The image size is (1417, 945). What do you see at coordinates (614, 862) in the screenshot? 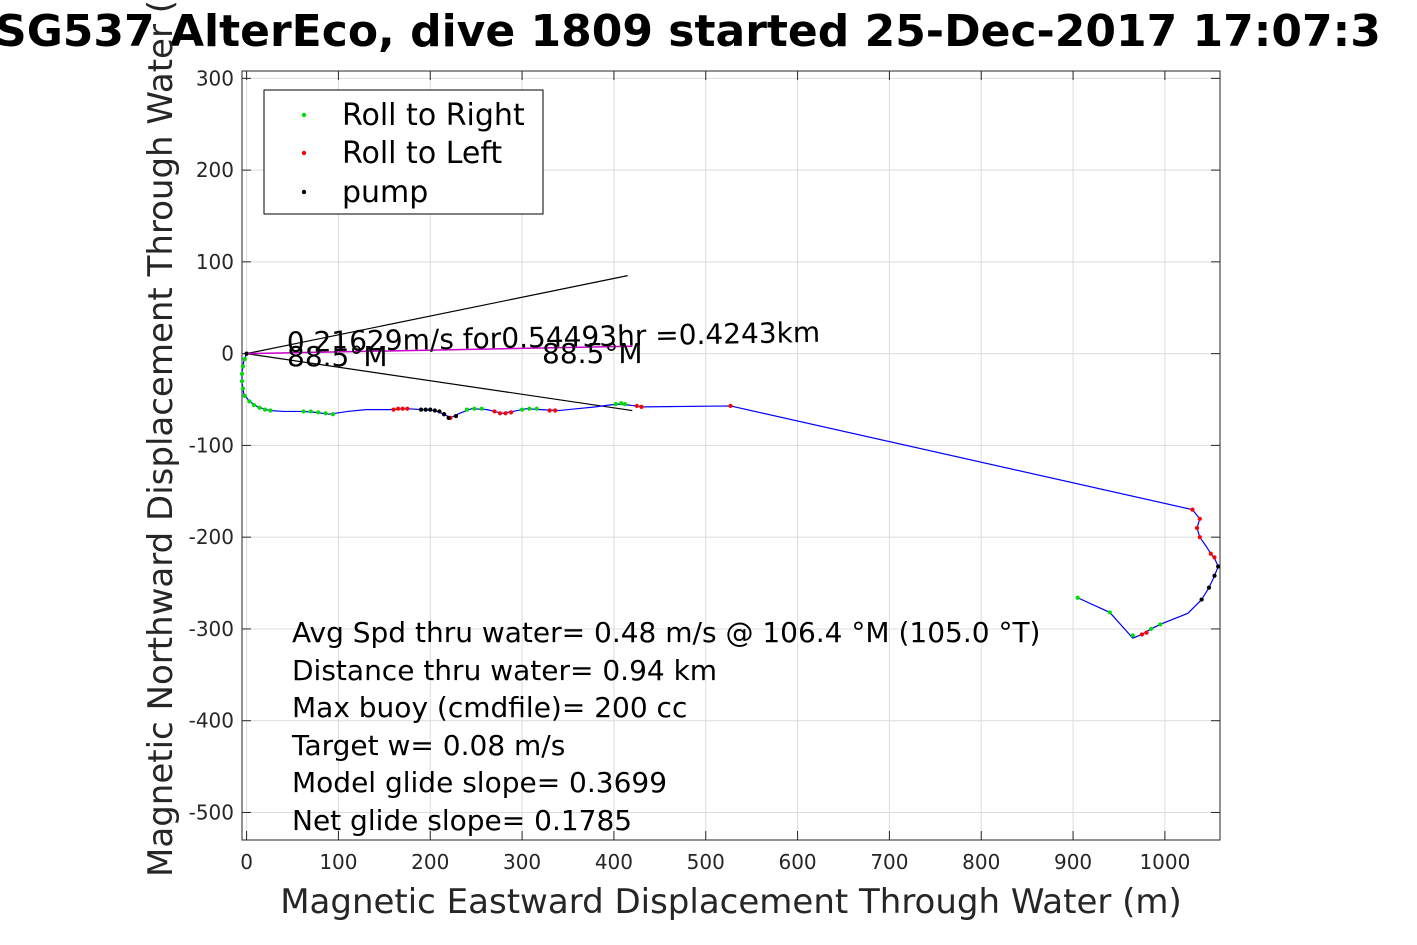
I see `x-tick-label: 400` at bounding box center [614, 862].